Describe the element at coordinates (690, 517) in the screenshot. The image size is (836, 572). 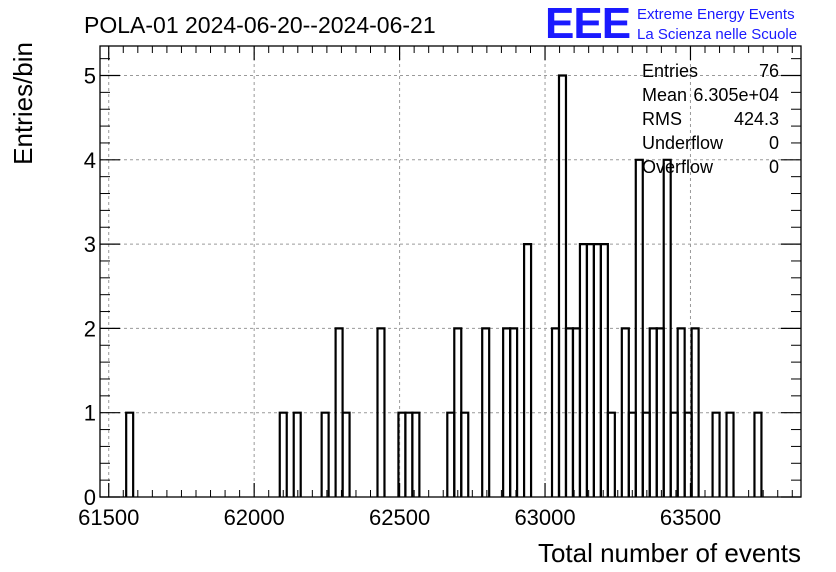
I see `x-tick-label: 63500` at that location.